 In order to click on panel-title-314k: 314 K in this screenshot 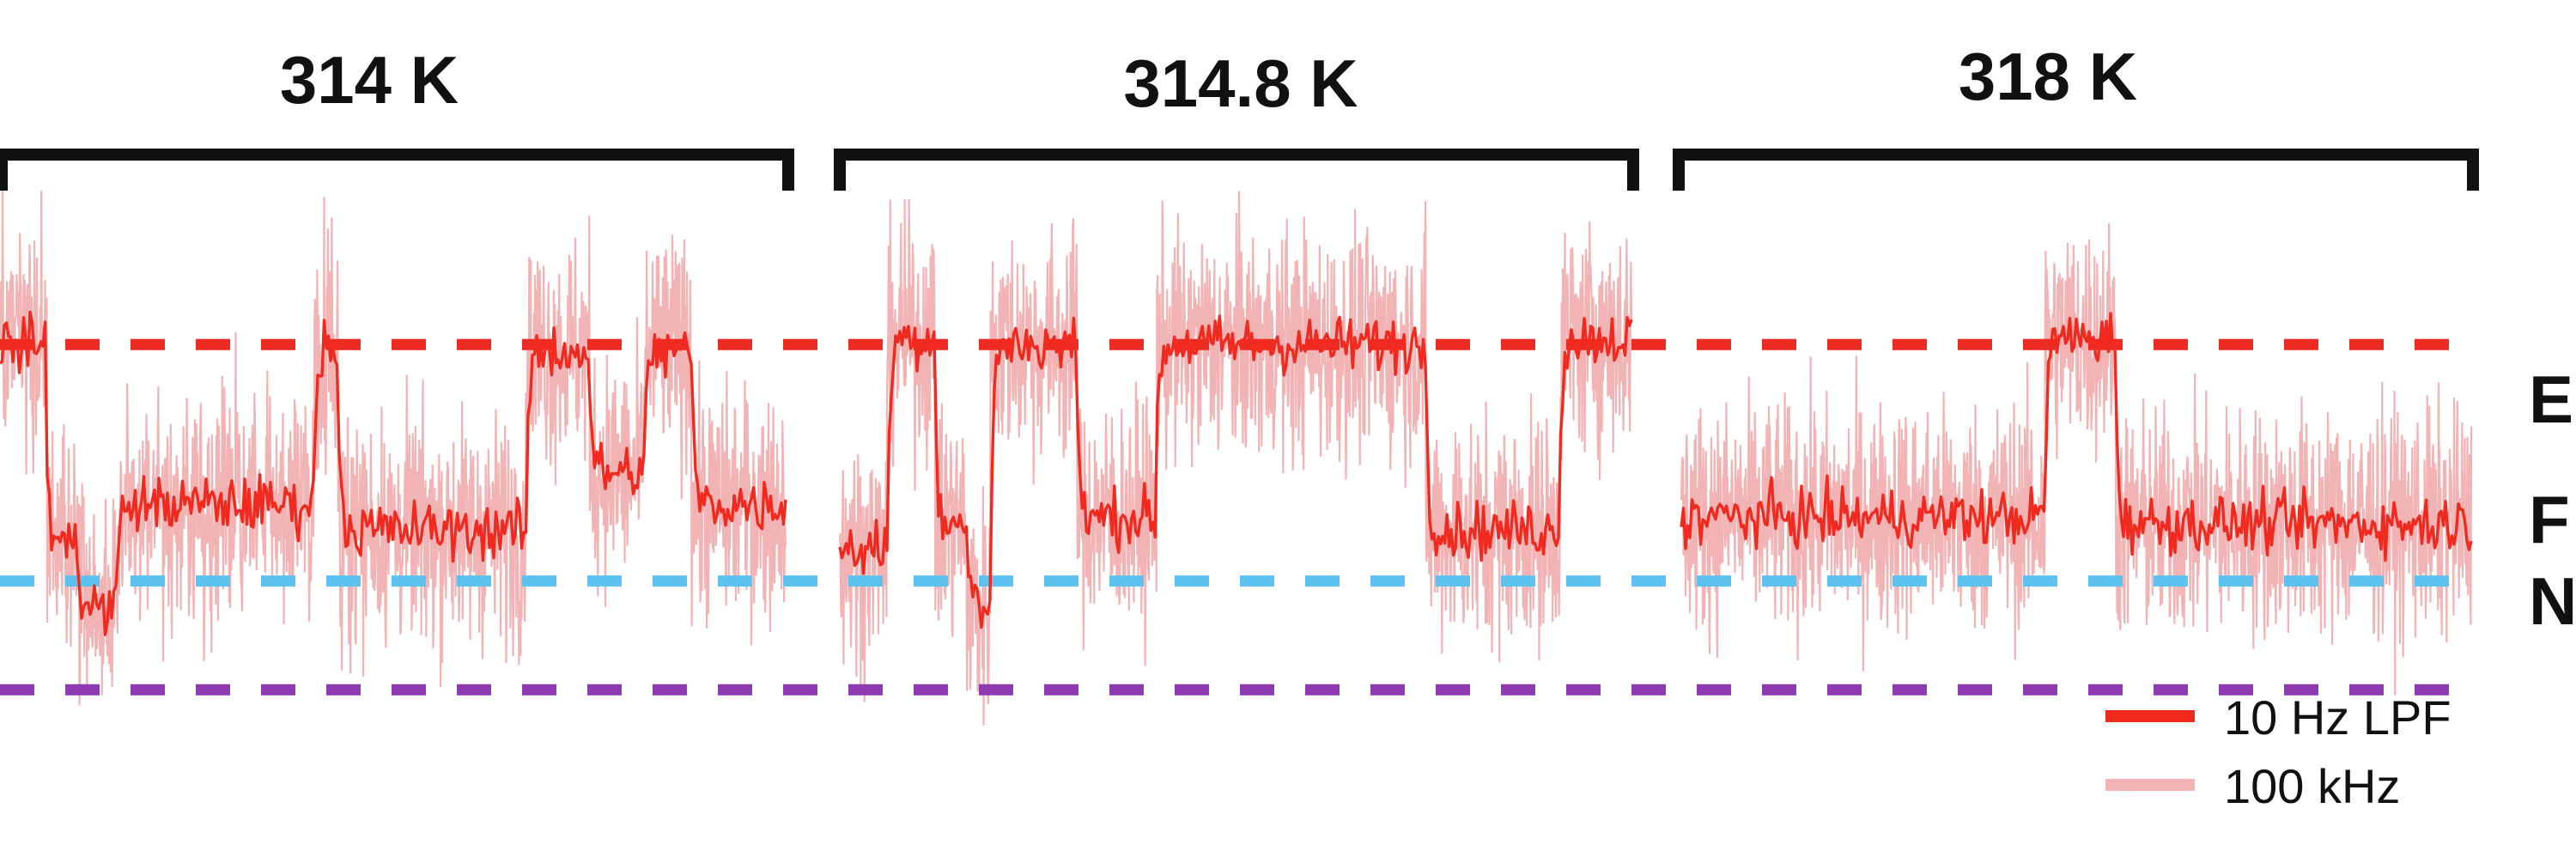, I will do `click(369, 80)`.